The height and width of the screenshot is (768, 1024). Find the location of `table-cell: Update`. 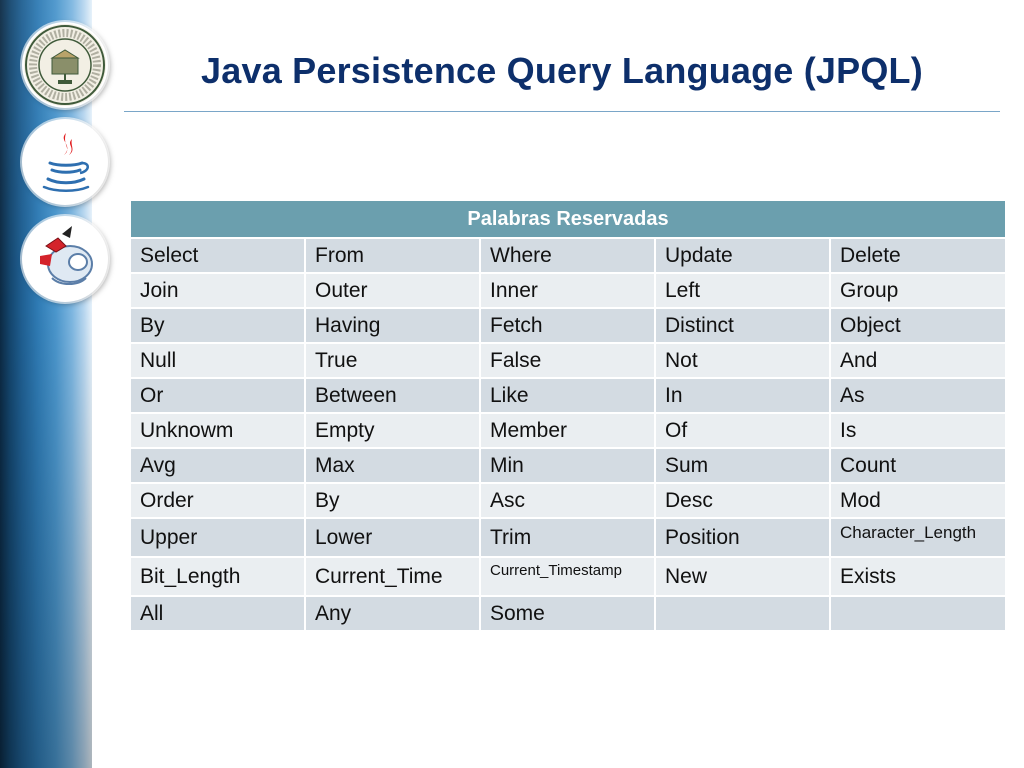

table-cell: Update is located at coordinates (742, 255).